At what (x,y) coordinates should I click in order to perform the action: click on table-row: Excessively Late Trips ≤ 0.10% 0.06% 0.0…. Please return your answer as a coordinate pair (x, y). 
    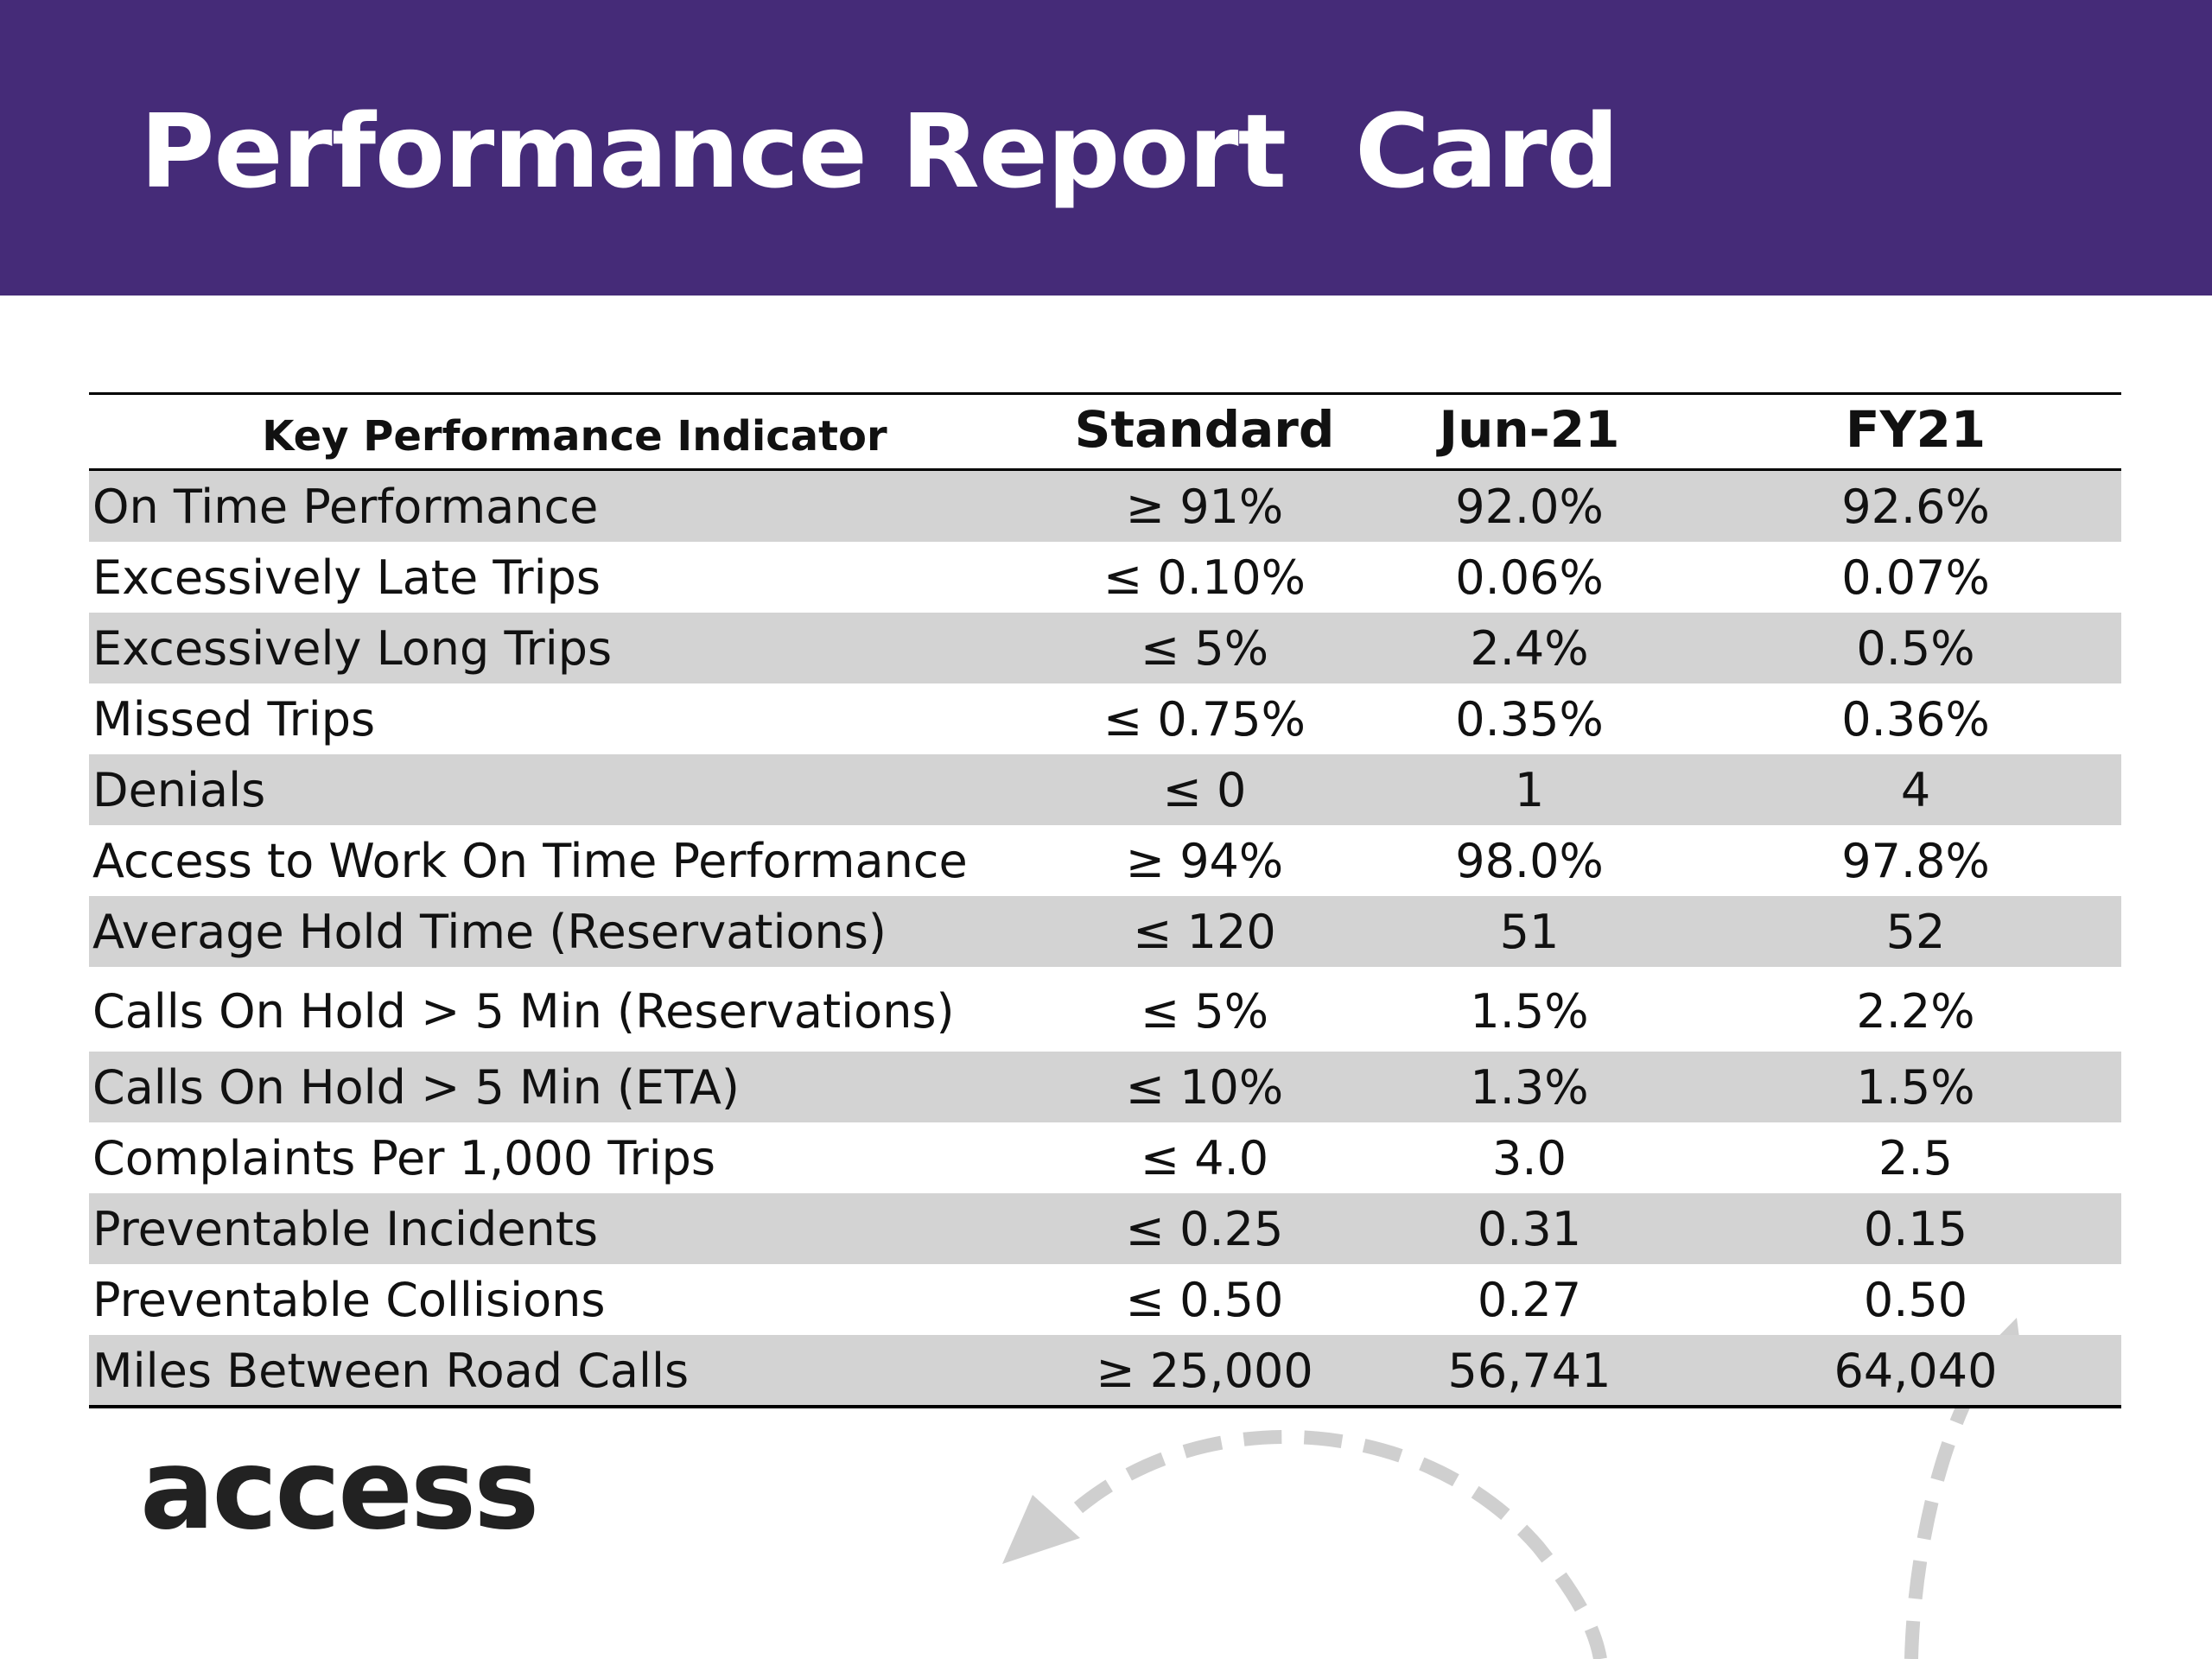
    Looking at the image, I should click on (1105, 577).